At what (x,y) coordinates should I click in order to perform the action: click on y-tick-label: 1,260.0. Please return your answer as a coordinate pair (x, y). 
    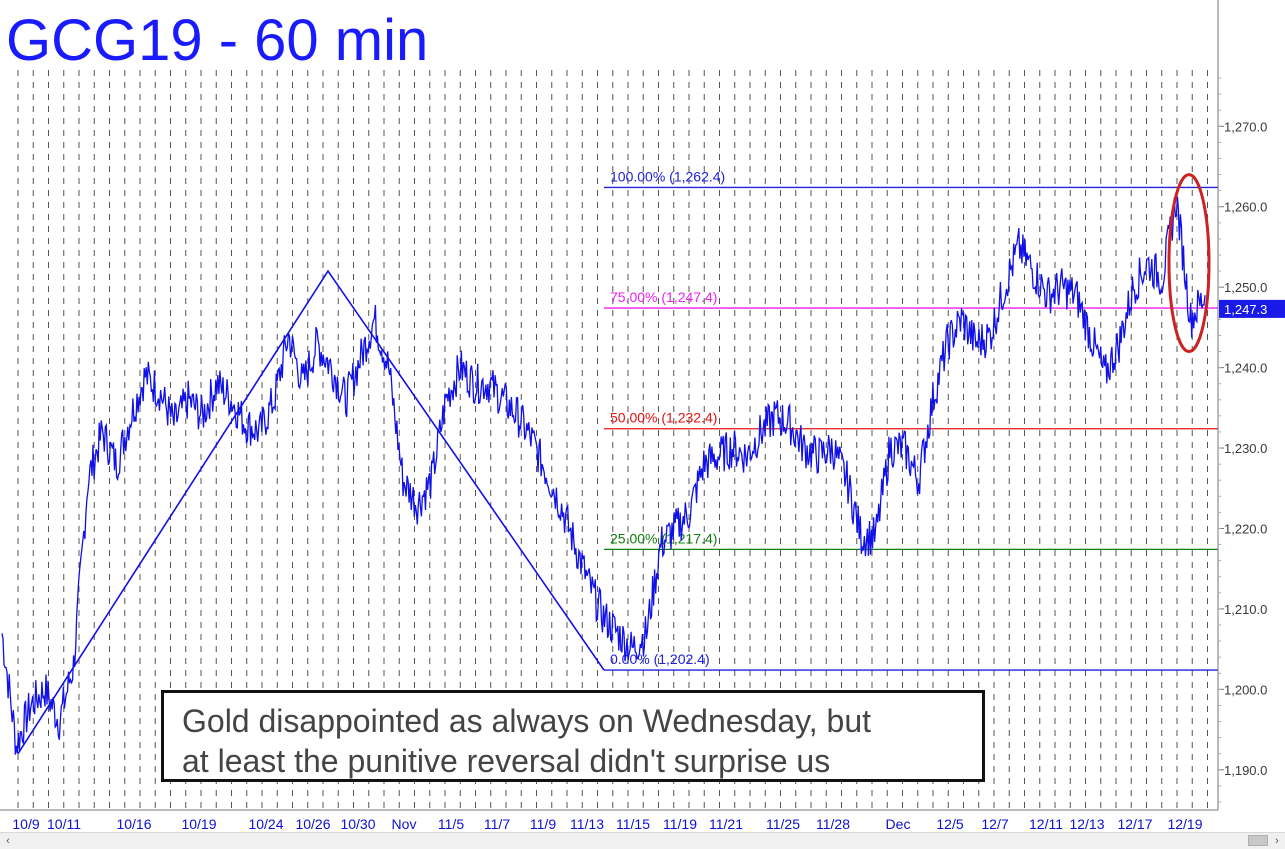
    Looking at the image, I should click on (1245, 207).